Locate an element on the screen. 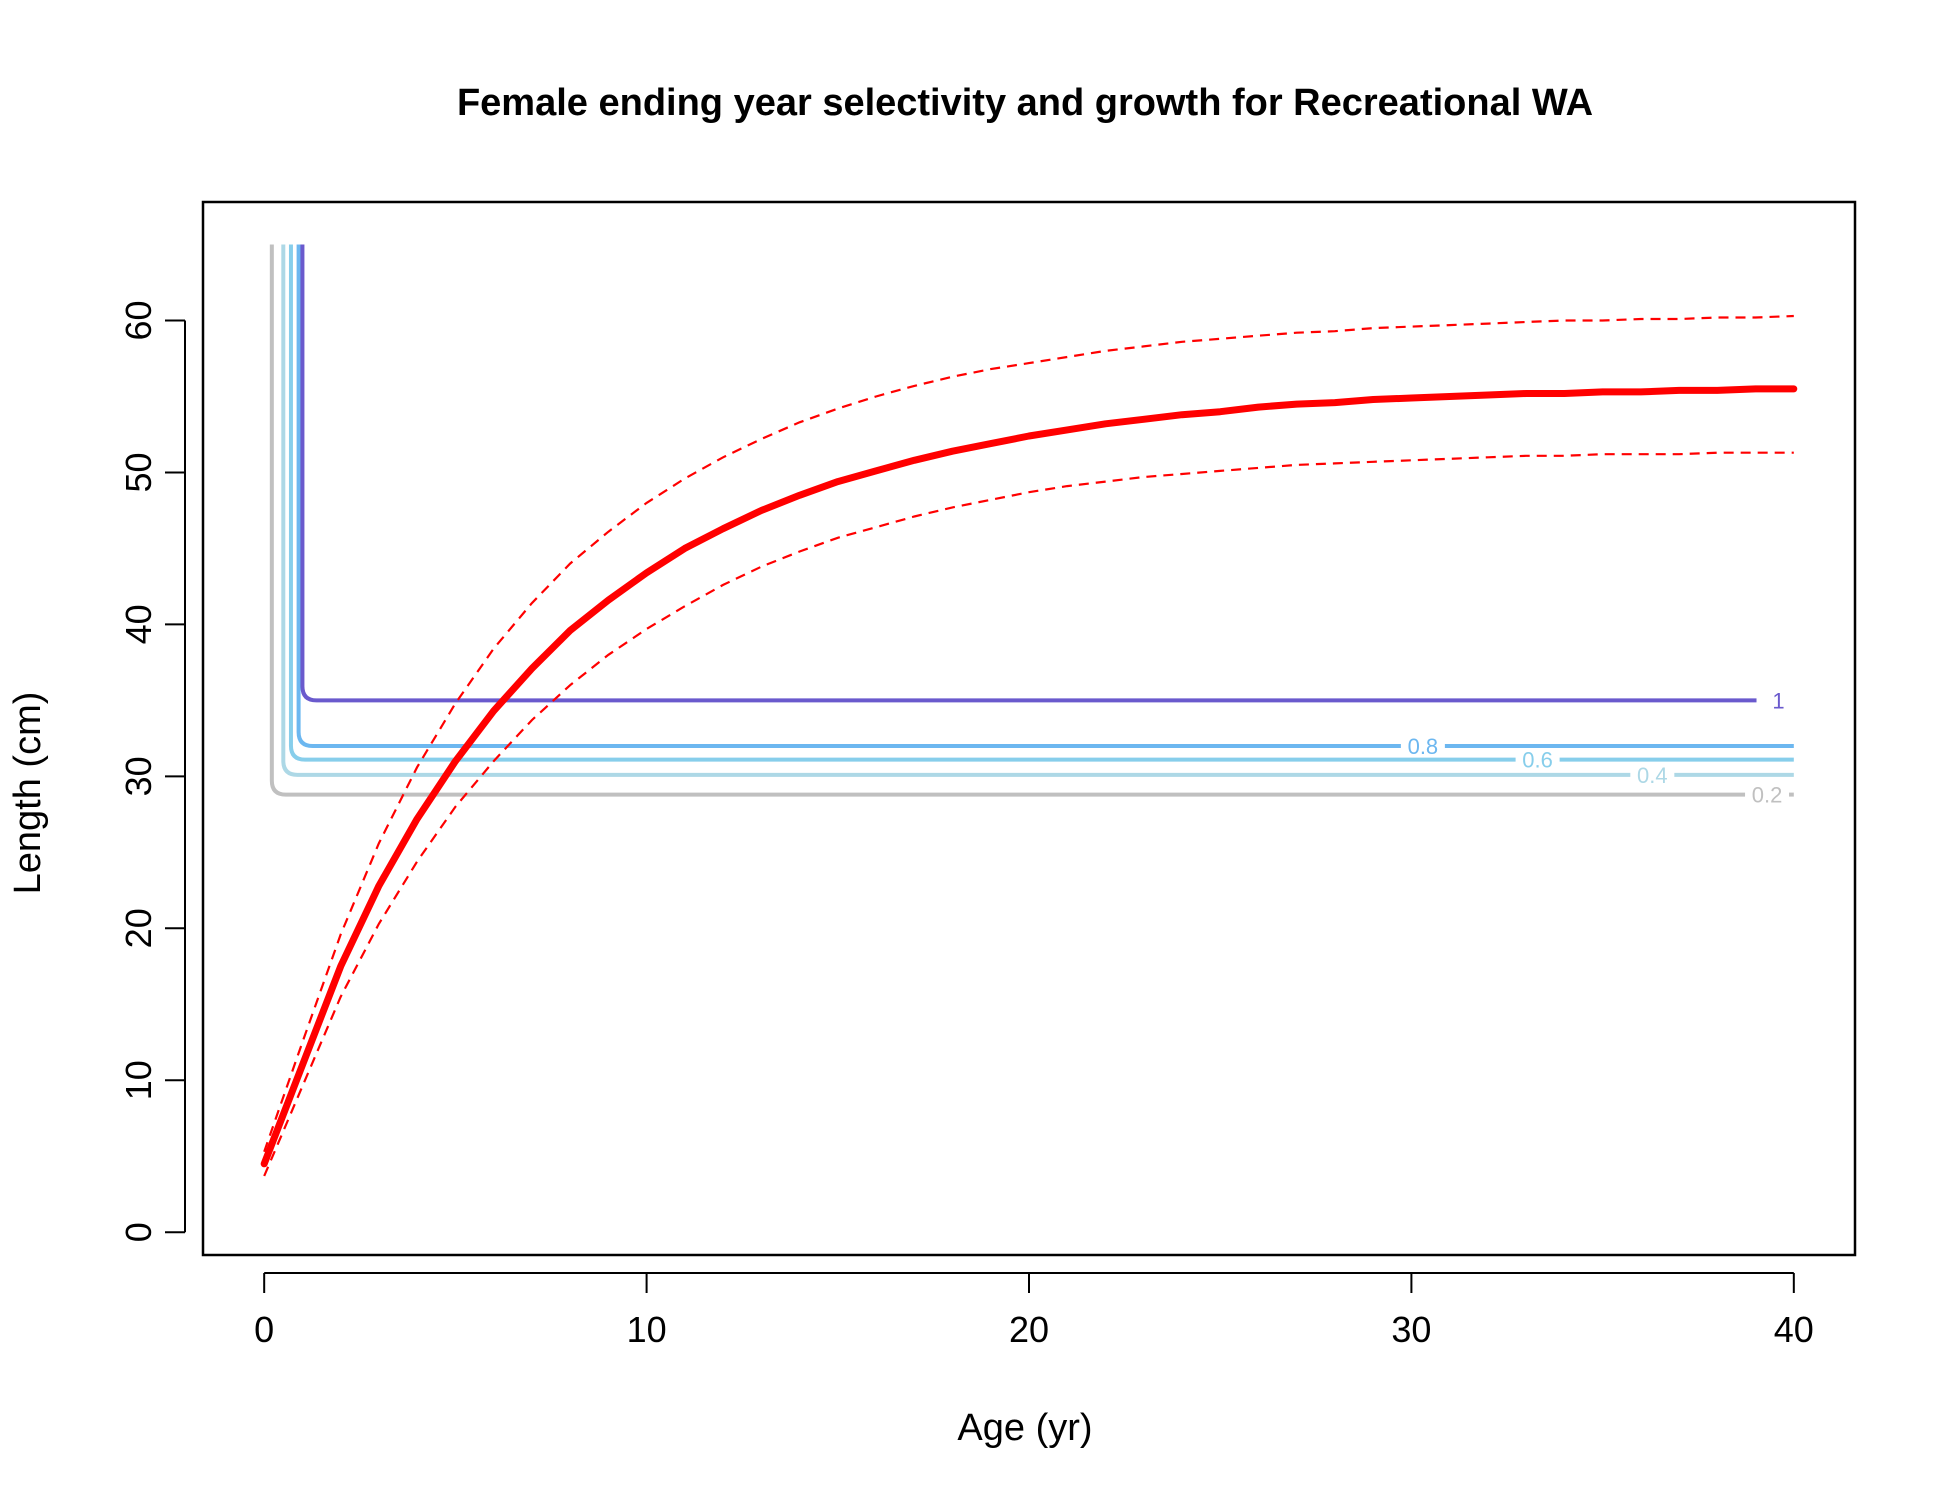 This screenshot has height=1500, width=1950. y-tick-label-2: 20 is located at coordinates (138, 928).